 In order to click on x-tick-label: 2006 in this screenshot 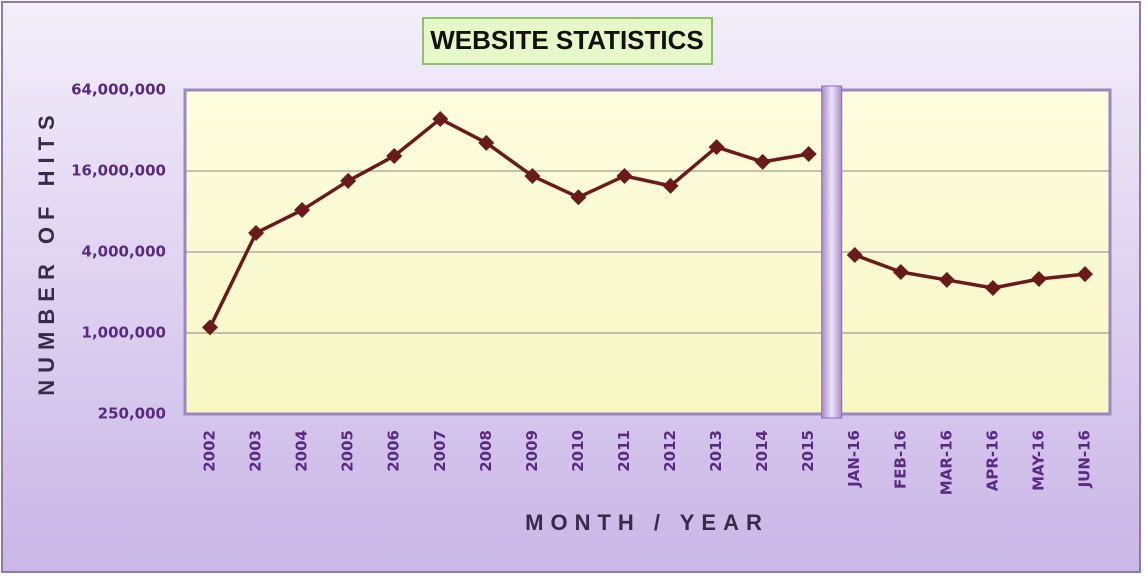, I will do `click(394, 451)`.